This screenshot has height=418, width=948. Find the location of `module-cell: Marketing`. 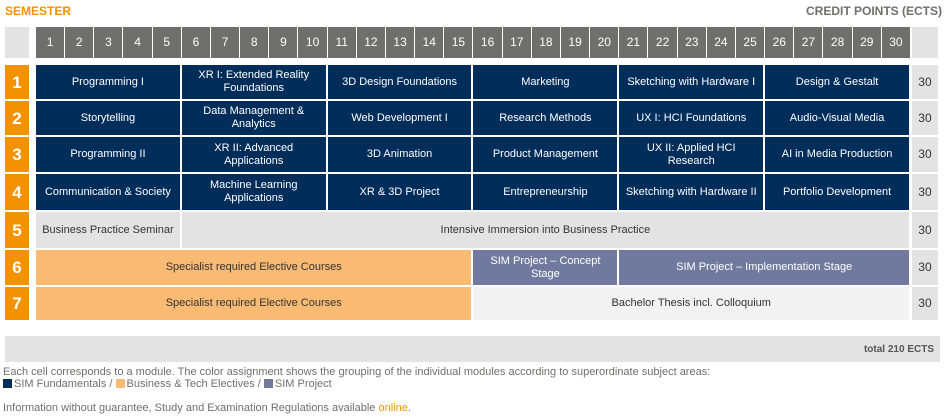

module-cell: Marketing is located at coordinates (546, 83).